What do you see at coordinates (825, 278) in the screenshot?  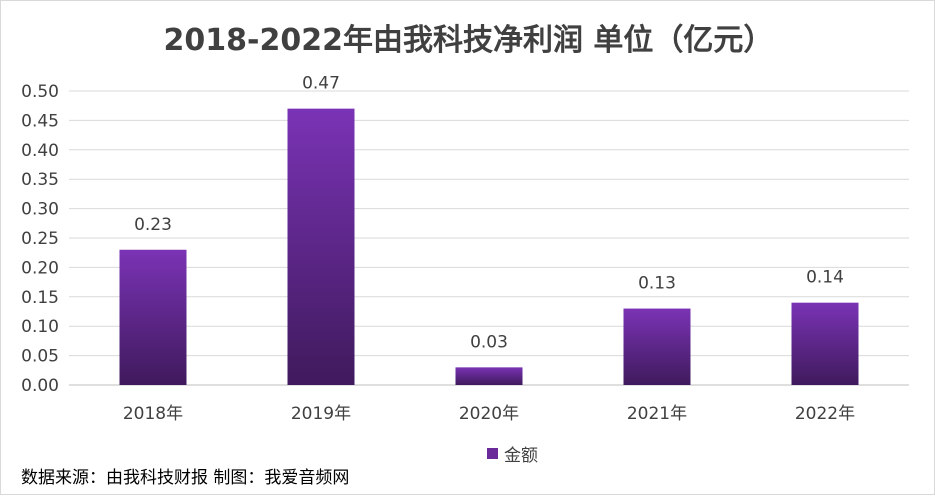 I see `data-label: 0.14` at bounding box center [825, 278].